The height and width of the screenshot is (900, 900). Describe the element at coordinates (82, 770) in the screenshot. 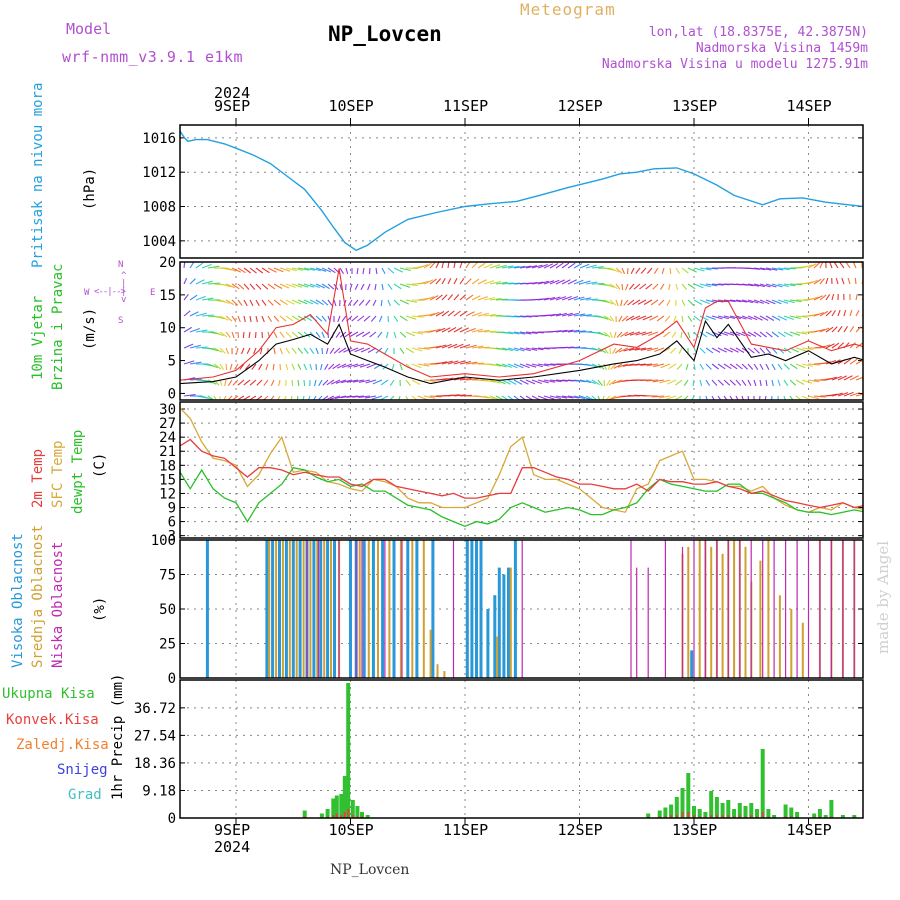

I see `legend-snow: Snijeg` at that location.